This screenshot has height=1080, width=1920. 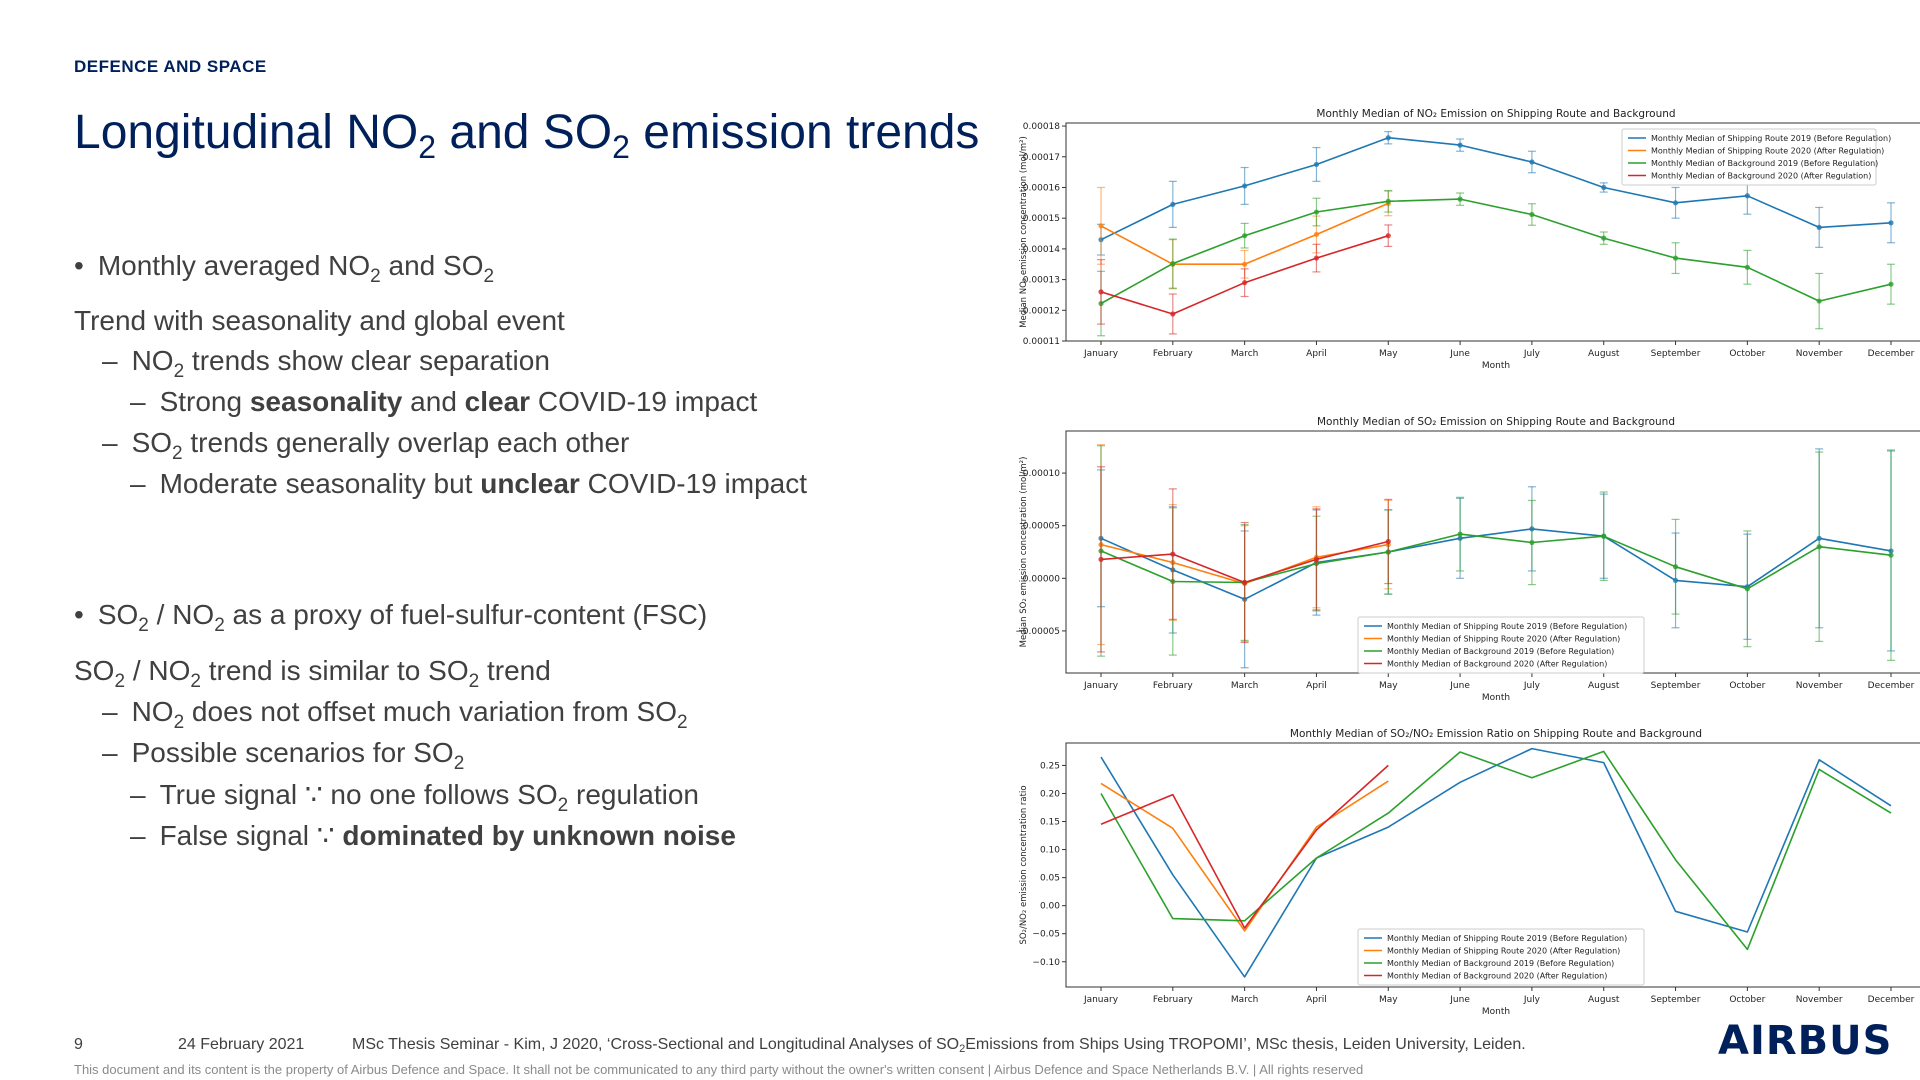 What do you see at coordinates (1041, 342) in the screenshot?
I see `y-tick-label: 0.00011` at bounding box center [1041, 342].